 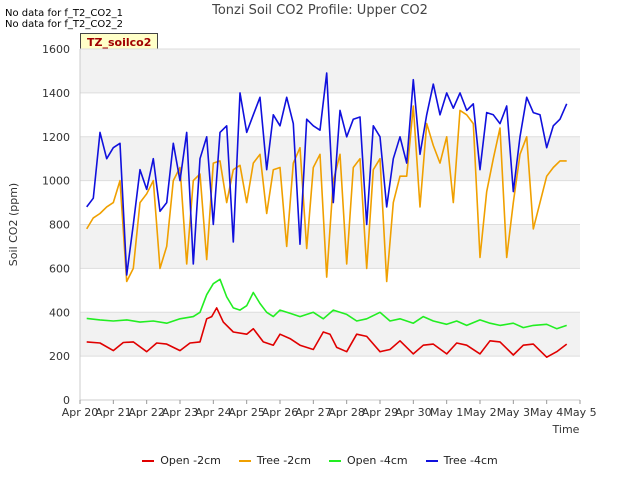 I want to click on y-tick-label: 1400, so click(x=56, y=93).